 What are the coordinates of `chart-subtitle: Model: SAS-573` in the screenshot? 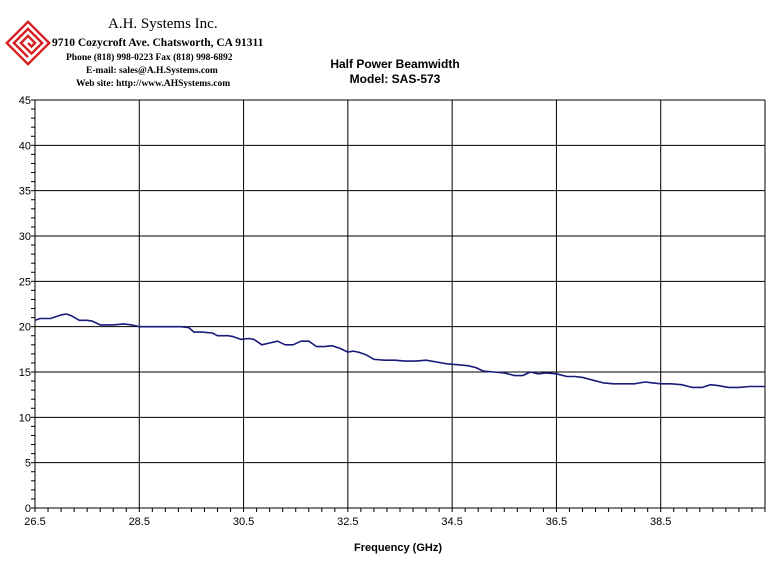 It's located at (395, 79).